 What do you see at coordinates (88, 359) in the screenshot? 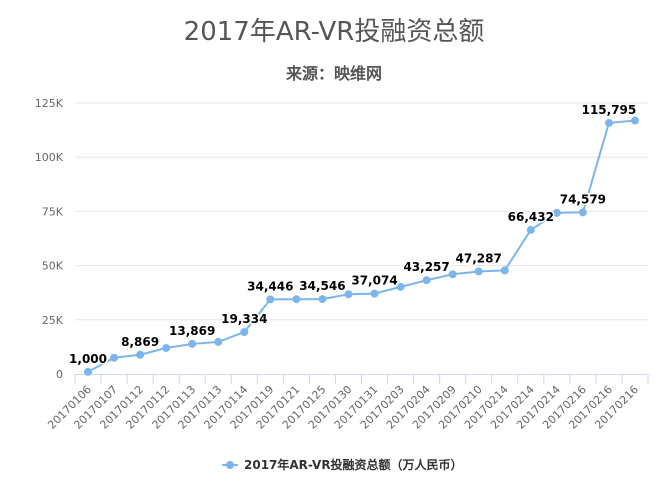
I see `data-label: 1,000` at bounding box center [88, 359].